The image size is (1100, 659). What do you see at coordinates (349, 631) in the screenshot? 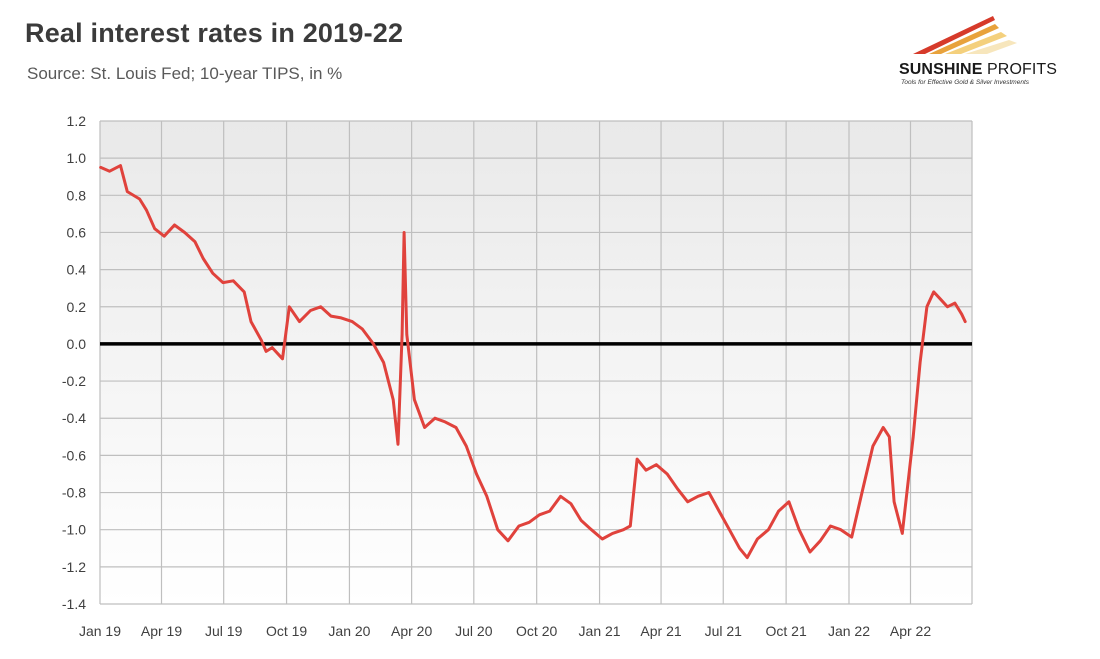
I see `x-tick-label: Jan 20` at bounding box center [349, 631].